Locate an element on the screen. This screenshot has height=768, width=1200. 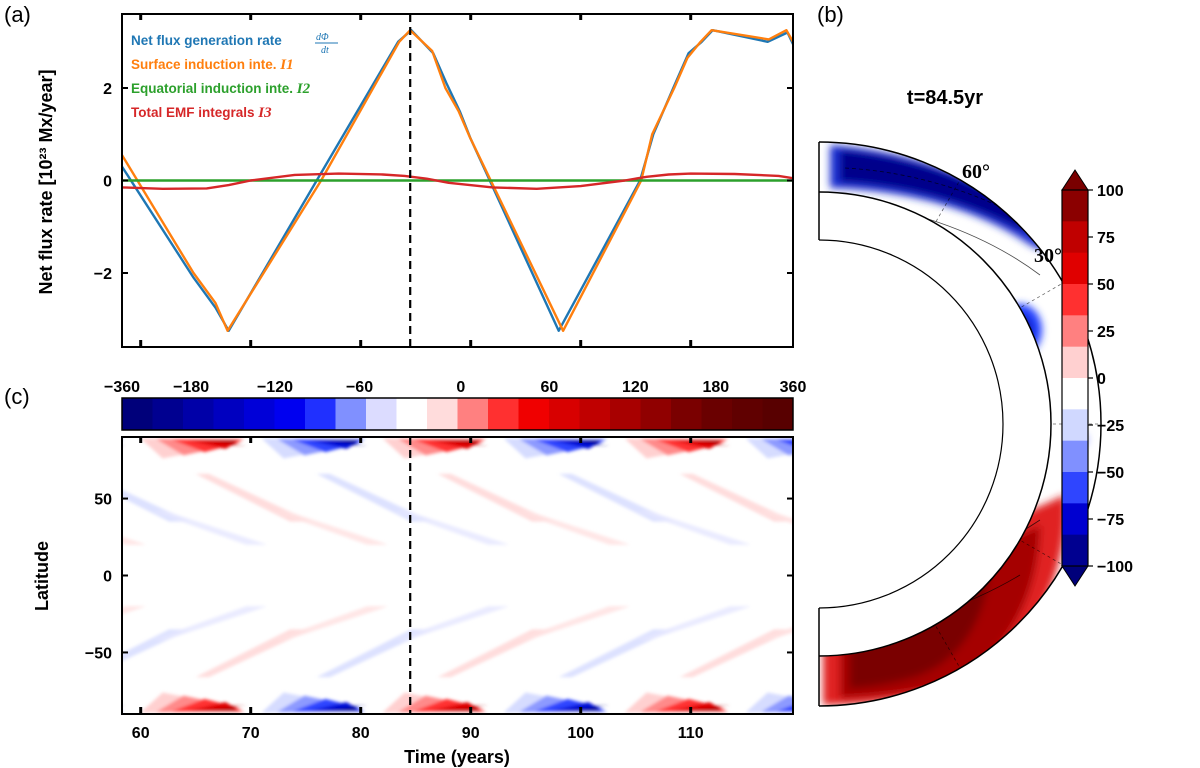
panel-c-colorbar: −360 −180 −120 −60 0 60 120 180 360 is located at coordinates (455, 405).